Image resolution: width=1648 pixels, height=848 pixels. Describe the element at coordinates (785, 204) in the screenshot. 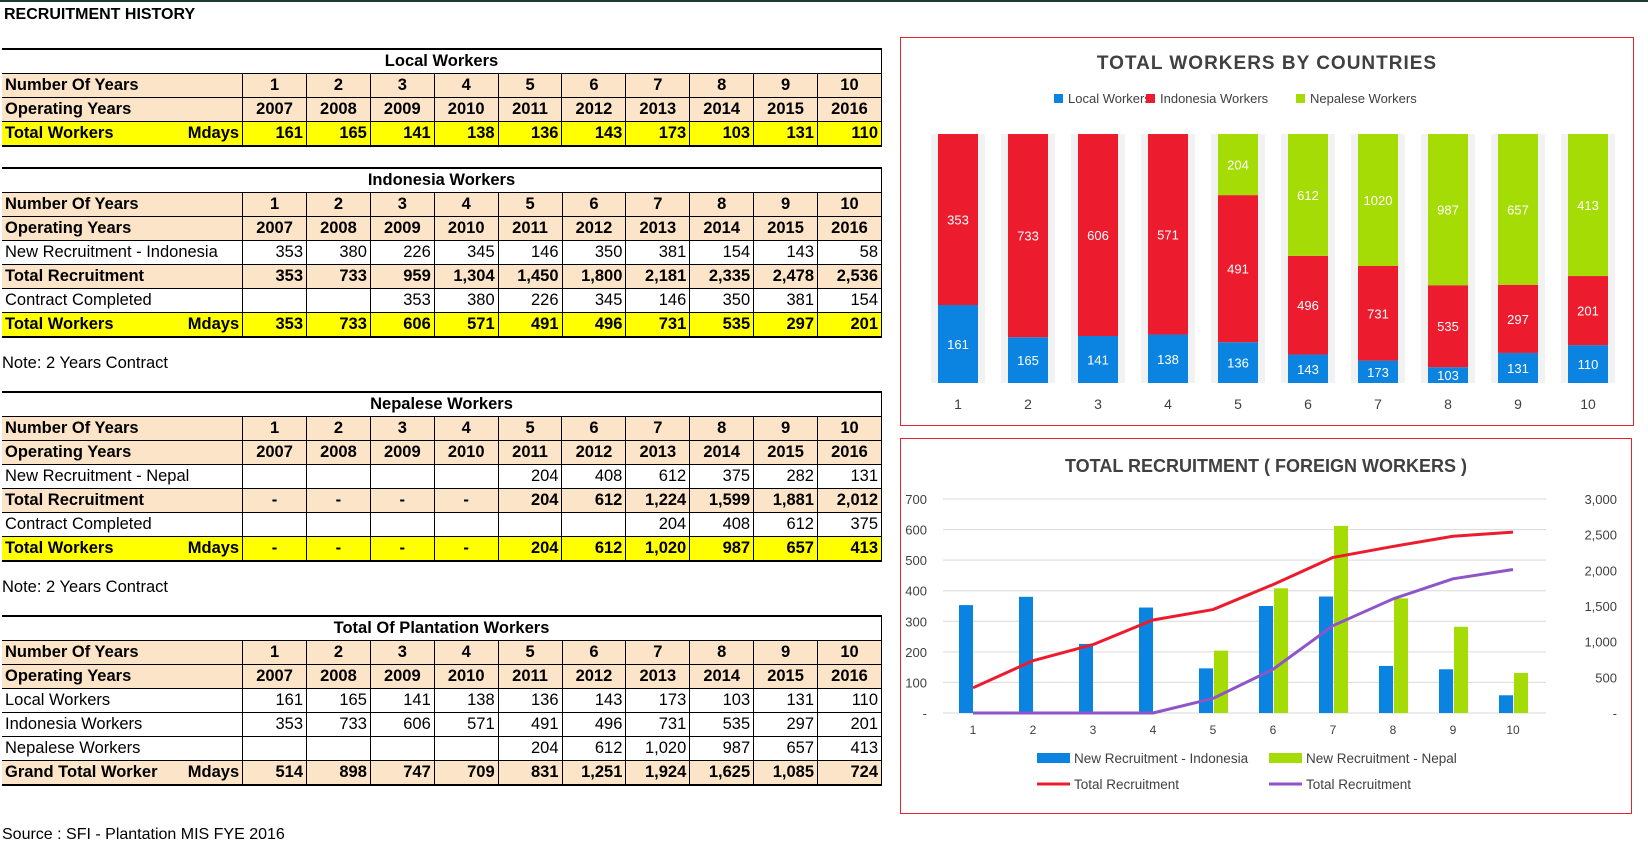

I see `header-cell: 9` at that location.